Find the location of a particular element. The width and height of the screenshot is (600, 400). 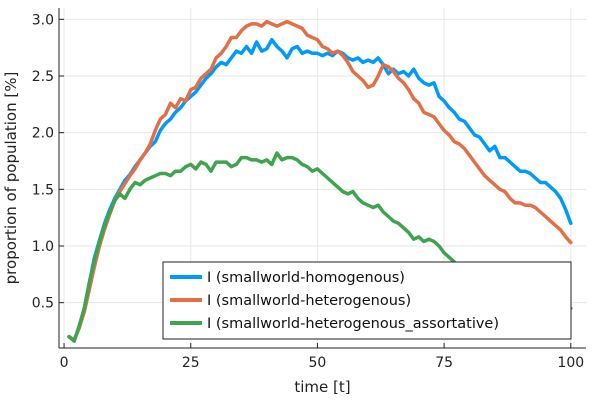

y-tick-label: 2.5 is located at coordinates (43, 77).